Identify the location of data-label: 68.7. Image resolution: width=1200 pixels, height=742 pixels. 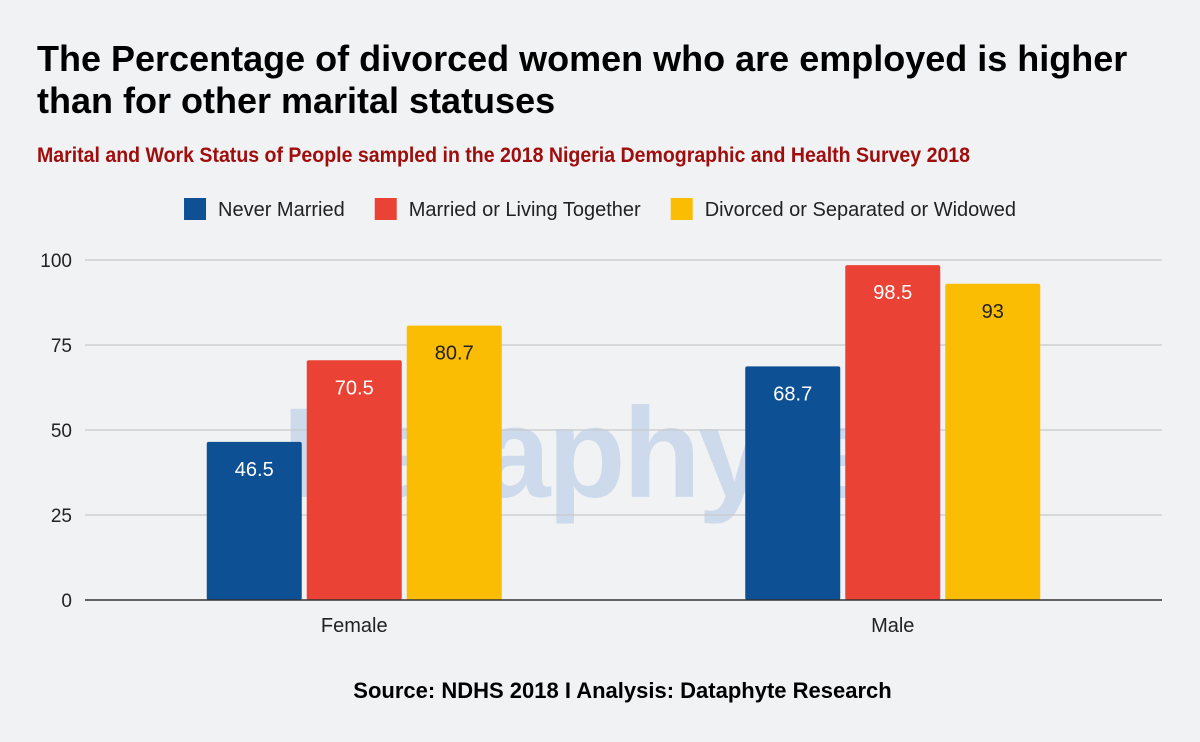
(792, 394).